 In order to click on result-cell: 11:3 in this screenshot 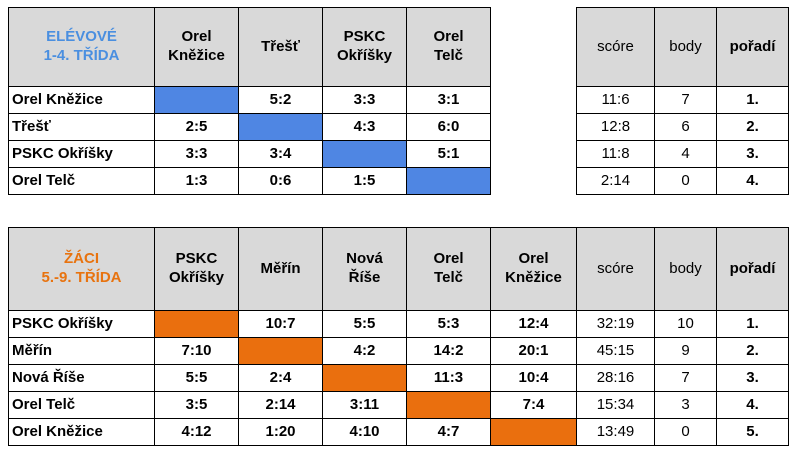, I will do `click(448, 378)`.